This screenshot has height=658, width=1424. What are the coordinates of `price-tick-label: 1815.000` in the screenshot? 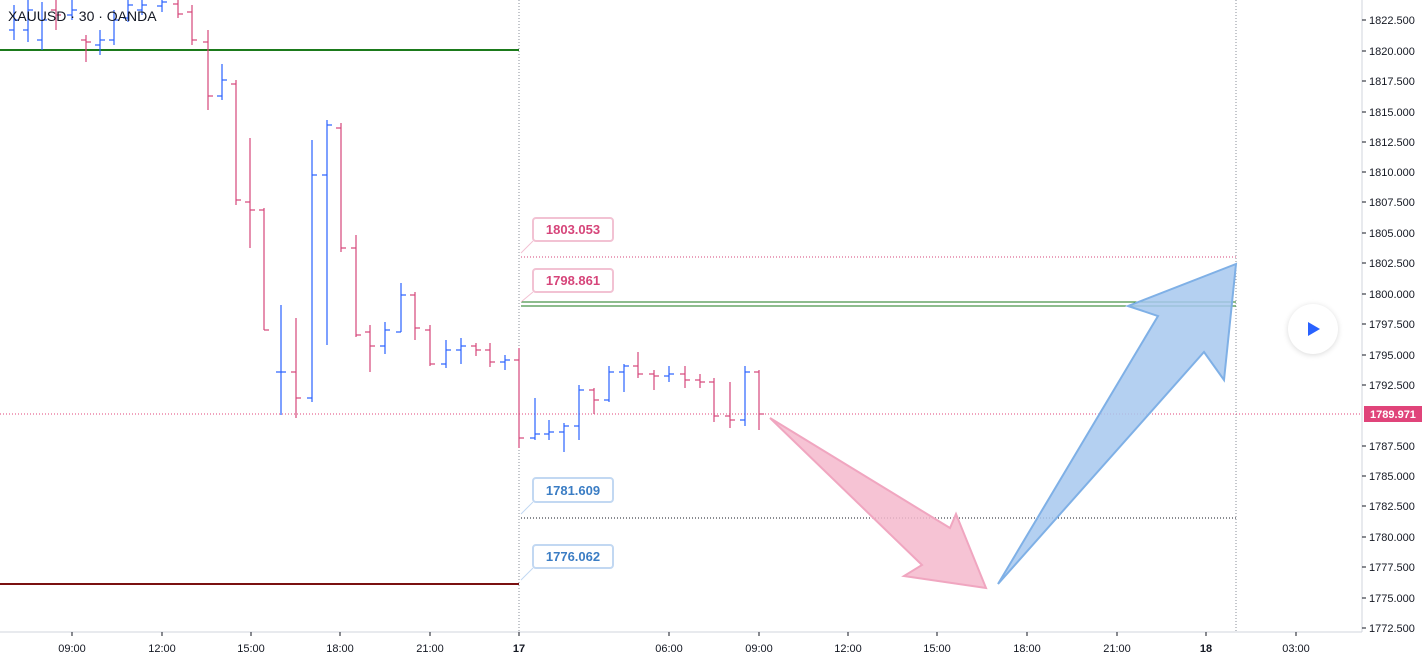 It's located at (1392, 113).